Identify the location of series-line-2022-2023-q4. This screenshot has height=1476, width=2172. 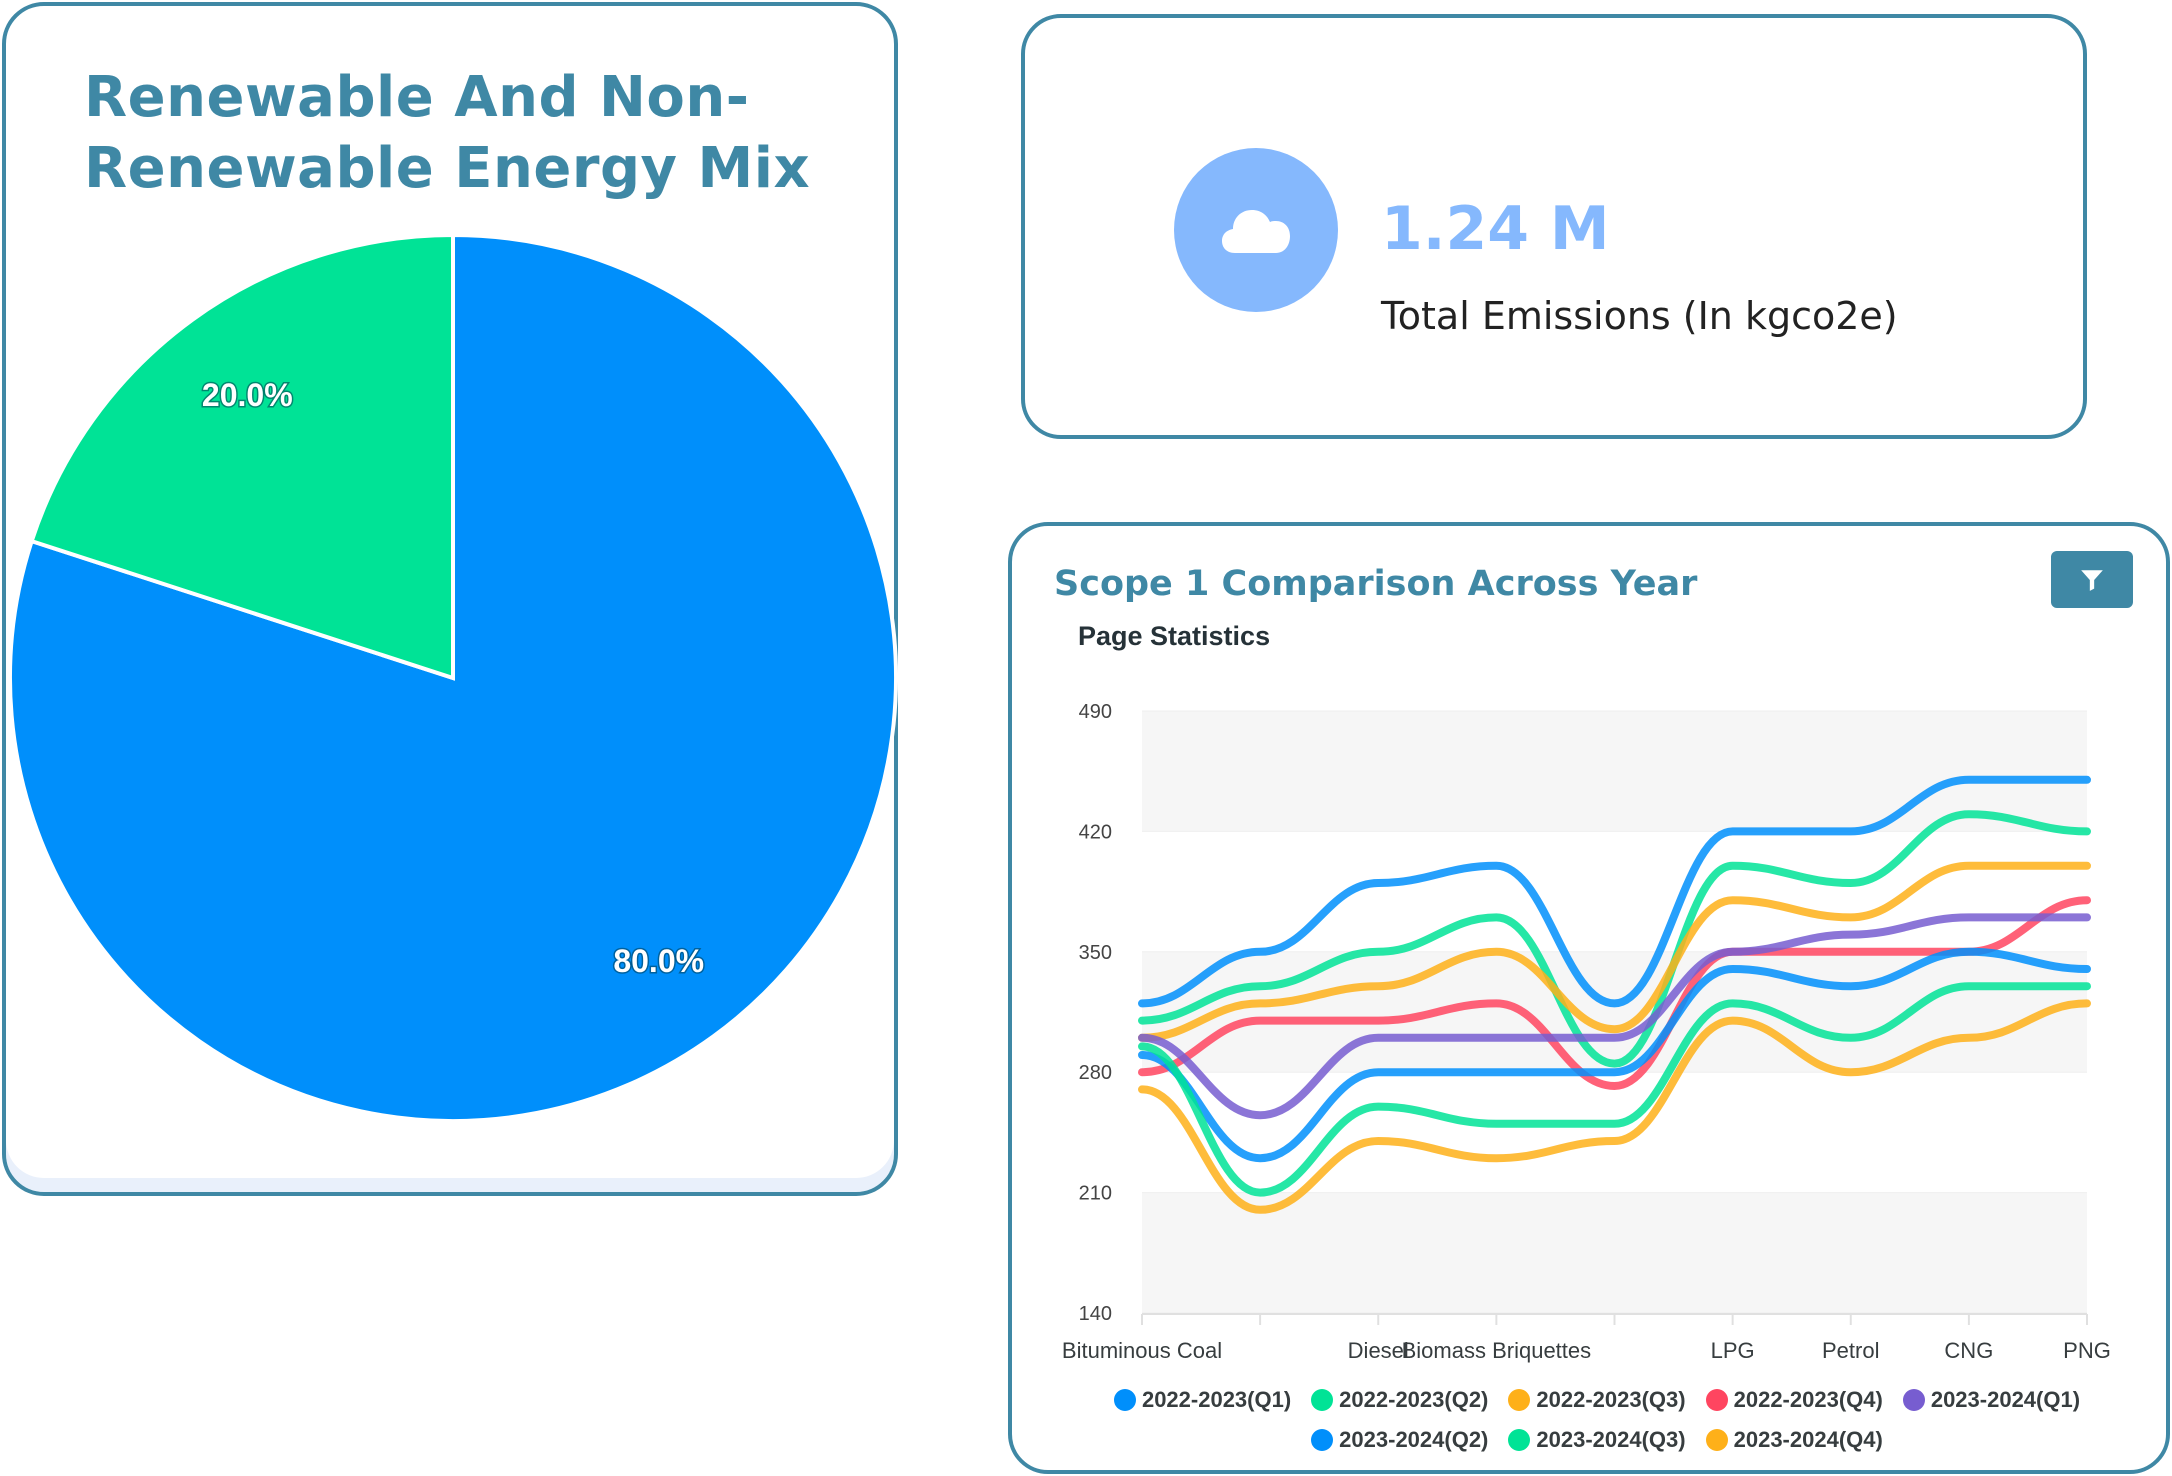
(1614, 993).